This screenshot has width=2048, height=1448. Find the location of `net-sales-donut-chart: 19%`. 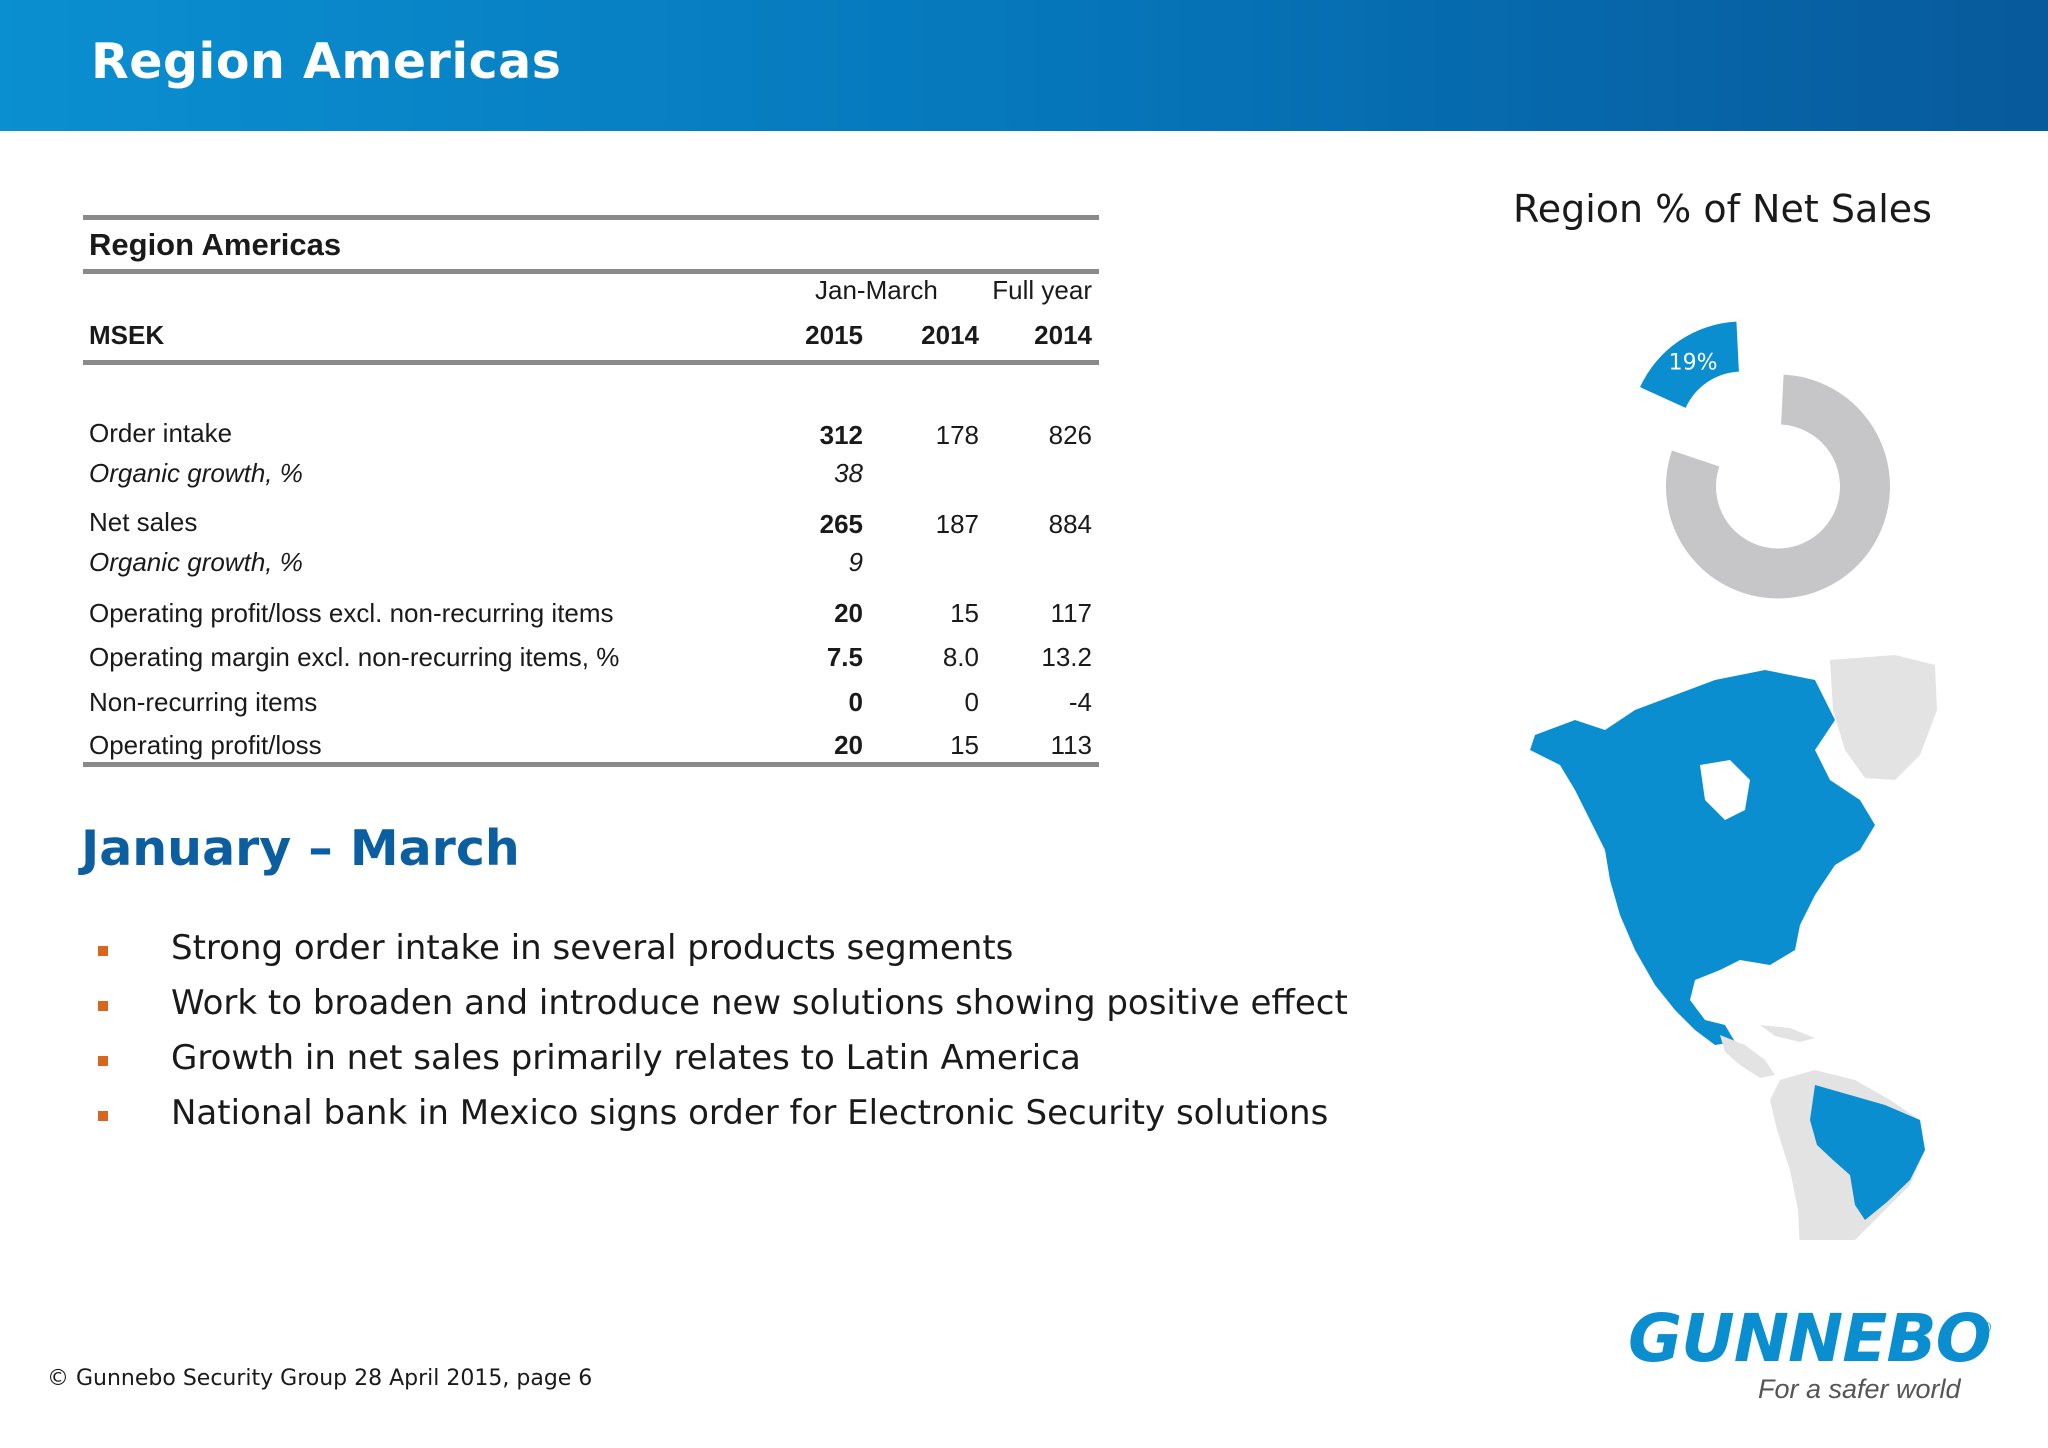

net-sales-donut-chart: 19% is located at coordinates (1765, 460).